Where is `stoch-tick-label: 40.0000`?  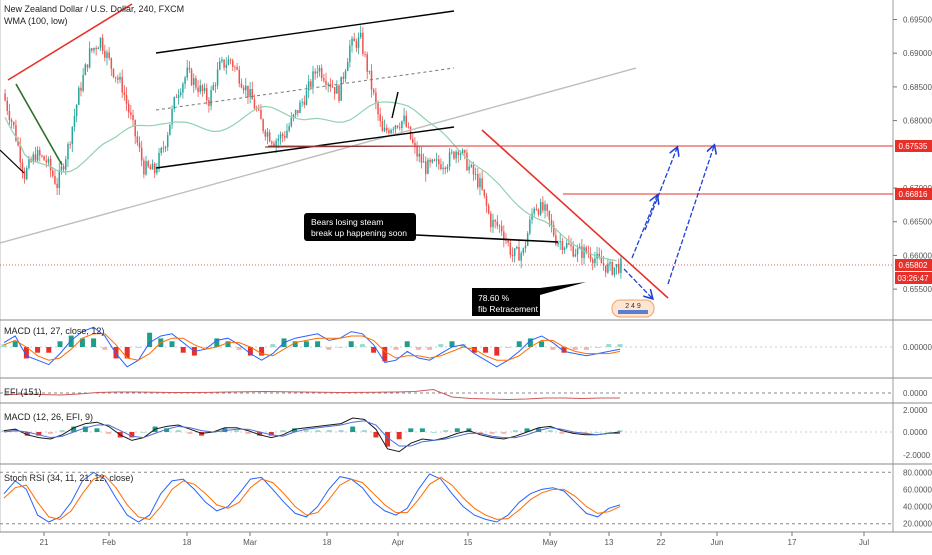 stoch-tick-label: 40.0000 is located at coordinates (917, 507).